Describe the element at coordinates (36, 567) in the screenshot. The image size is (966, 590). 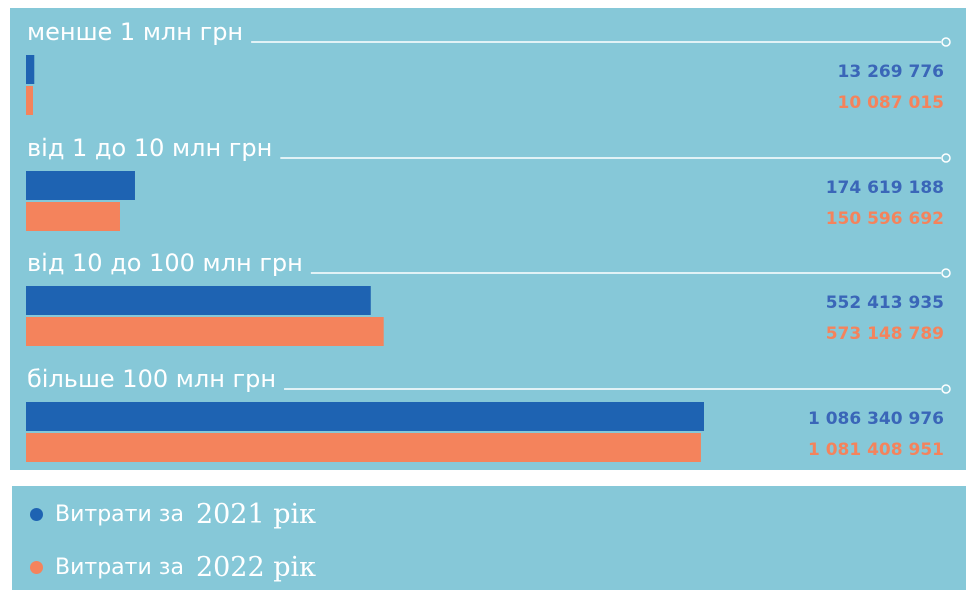
I see `legend-dot-2022` at that location.